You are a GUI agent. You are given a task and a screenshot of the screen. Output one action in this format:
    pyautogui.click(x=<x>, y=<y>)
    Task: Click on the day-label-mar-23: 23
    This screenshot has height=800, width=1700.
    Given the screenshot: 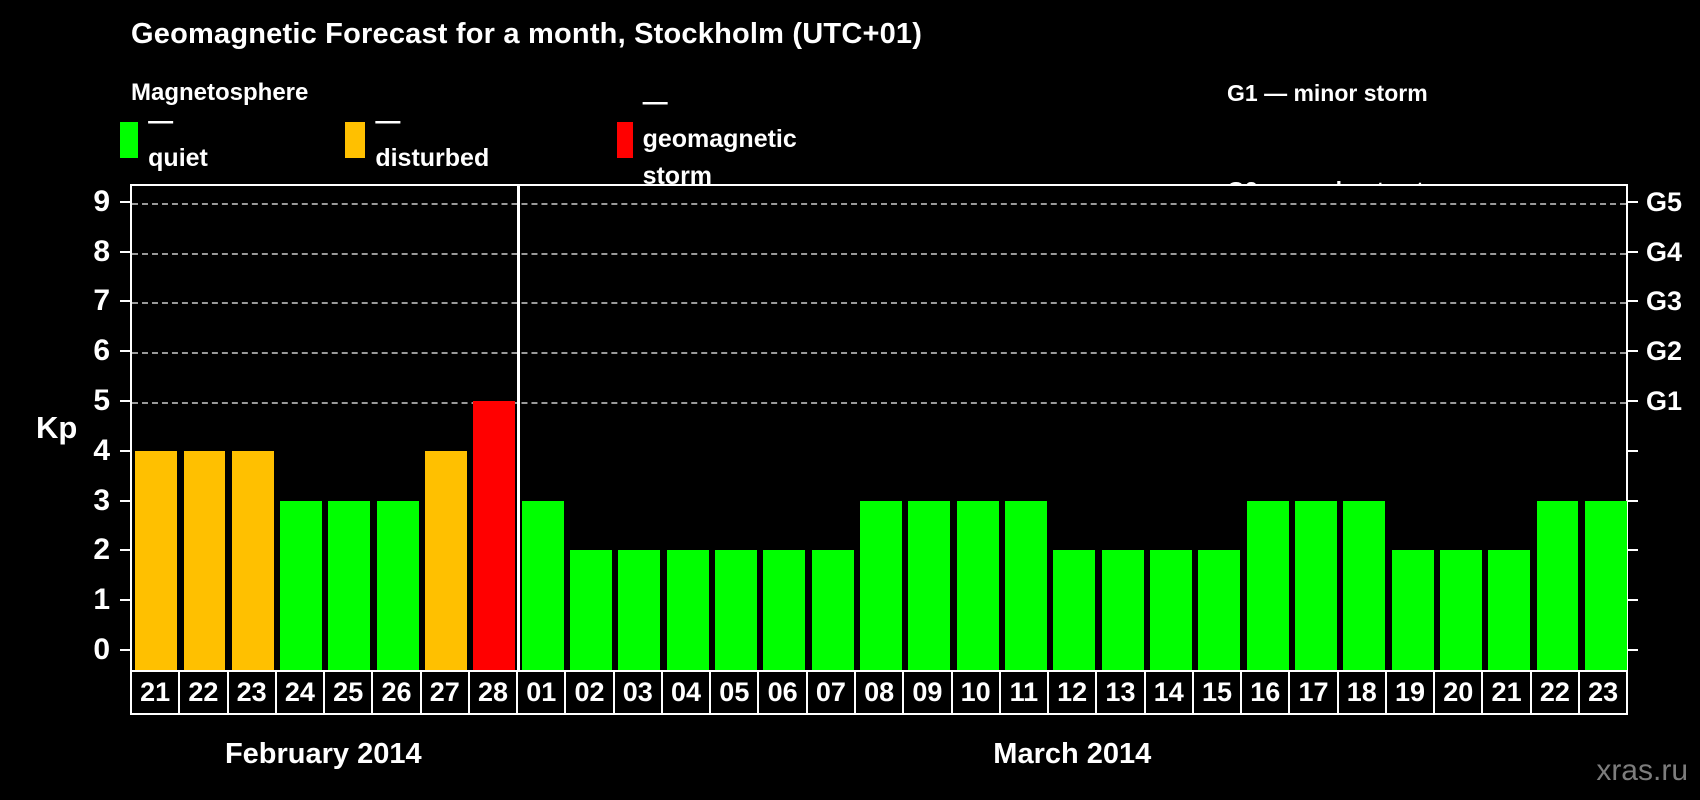 What is the action you would take?
    pyautogui.click(x=1603, y=692)
    